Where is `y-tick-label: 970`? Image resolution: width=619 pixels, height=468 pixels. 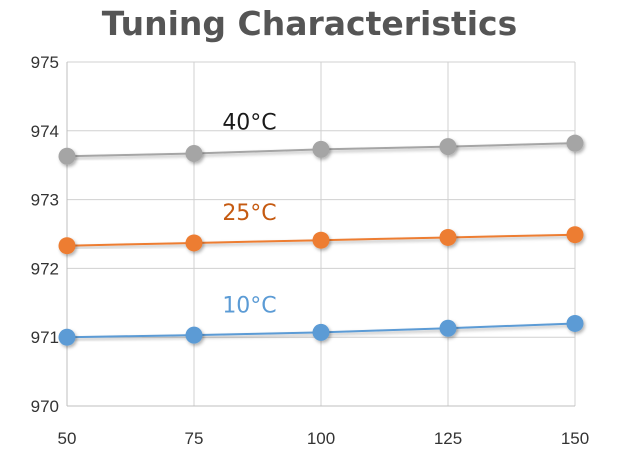 y-tick-label: 970 is located at coordinates (45, 406).